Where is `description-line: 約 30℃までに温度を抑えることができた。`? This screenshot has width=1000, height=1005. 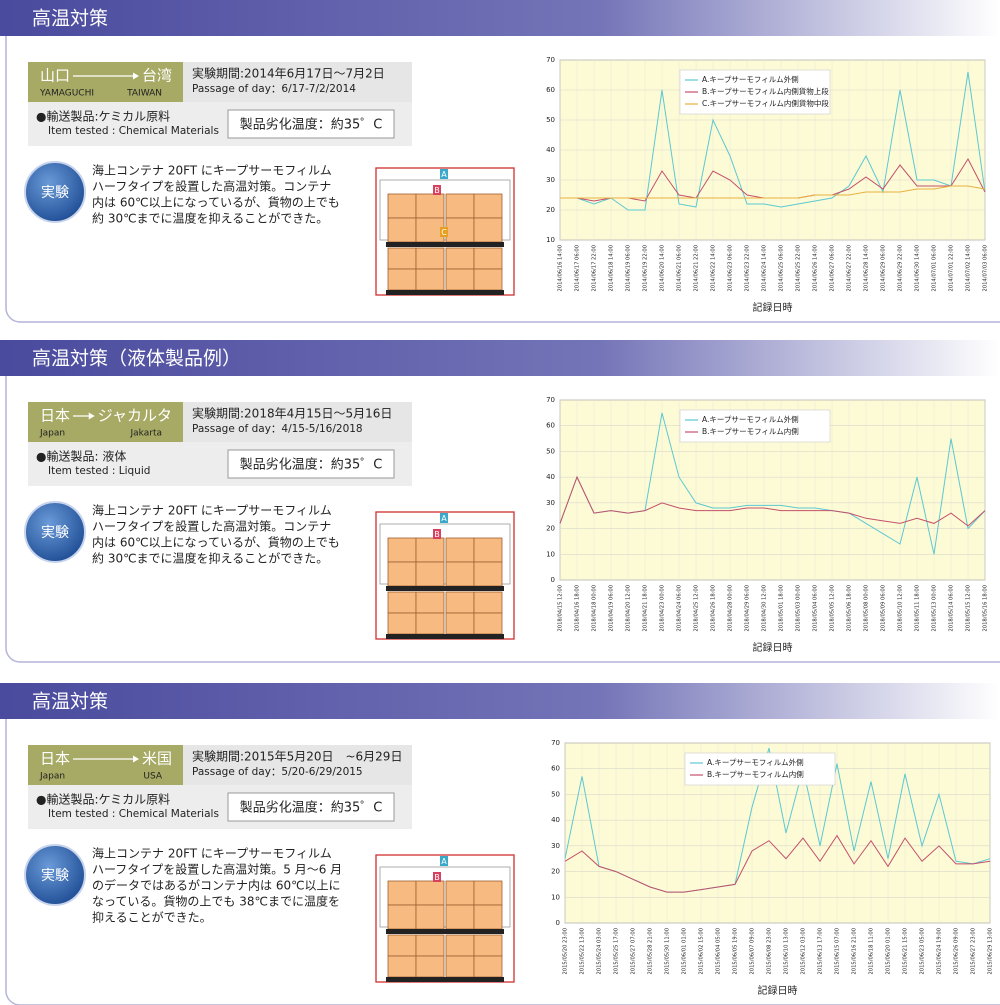
description-line: 約 30℃までに温度を抑えることができた。 is located at coordinates (210, 558).